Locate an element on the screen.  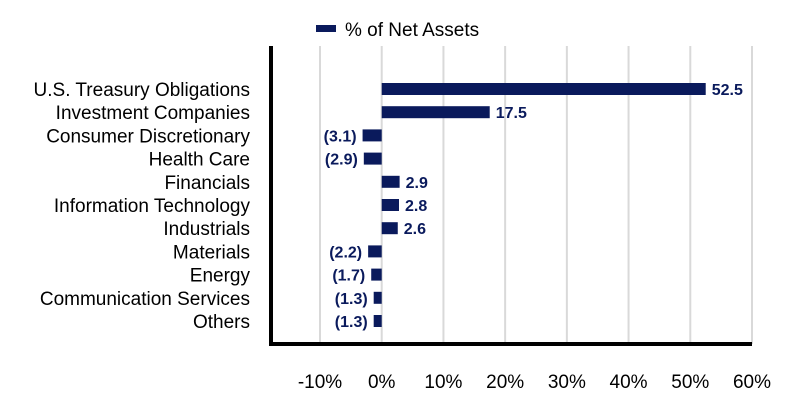
category-label: Others is located at coordinates (221, 322).